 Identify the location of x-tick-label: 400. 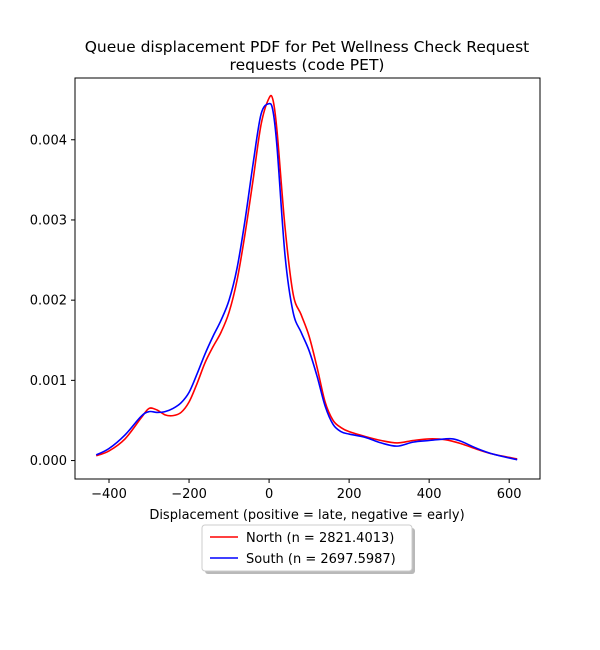
(429, 494).